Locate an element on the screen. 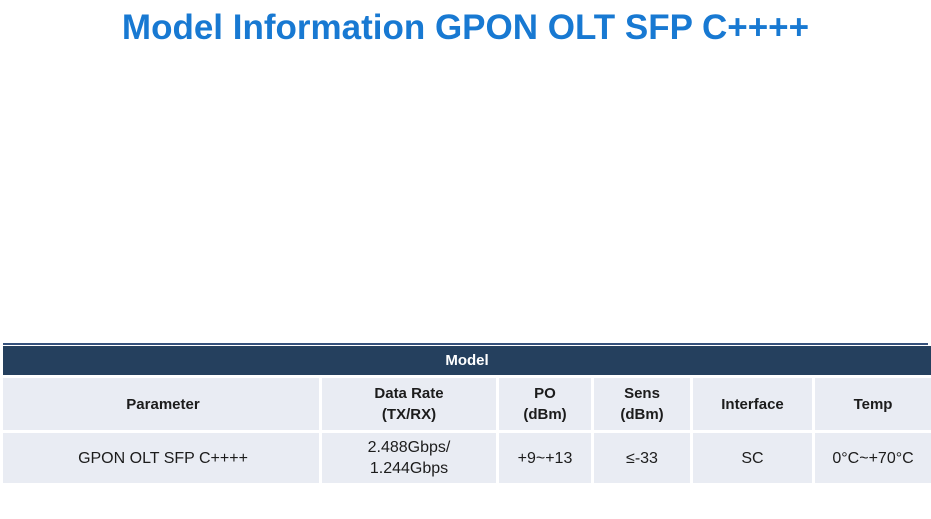  table-caption: Model is located at coordinates (465, 362).